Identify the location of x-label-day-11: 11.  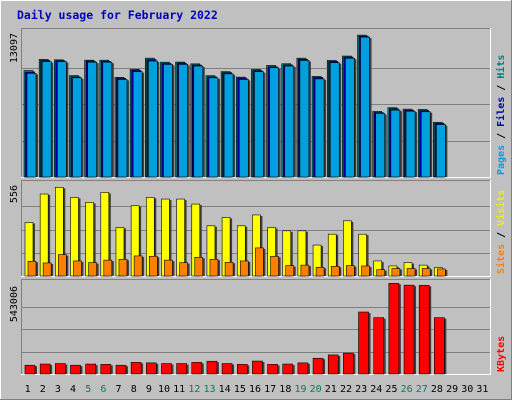
(179, 389).